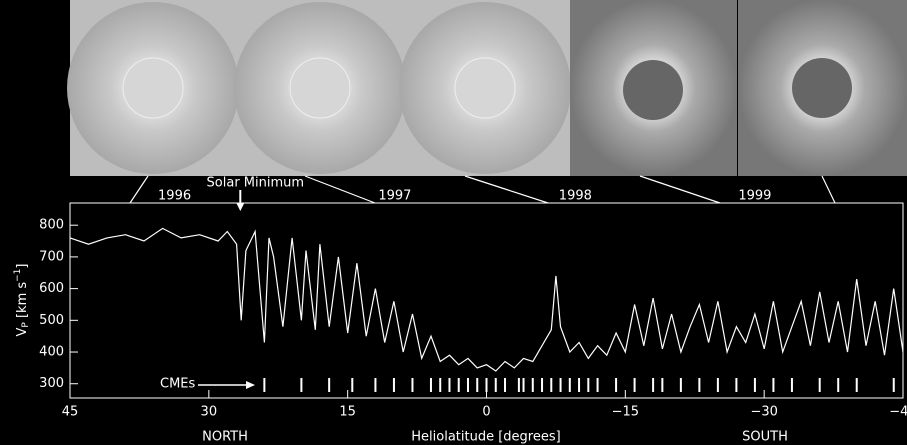 This screenshot has height=445, width=907. Describe the element at coordinates (485, 437) in the screenshot. I see `x-axis-title: Heliolatitude [degrees]` at that location.